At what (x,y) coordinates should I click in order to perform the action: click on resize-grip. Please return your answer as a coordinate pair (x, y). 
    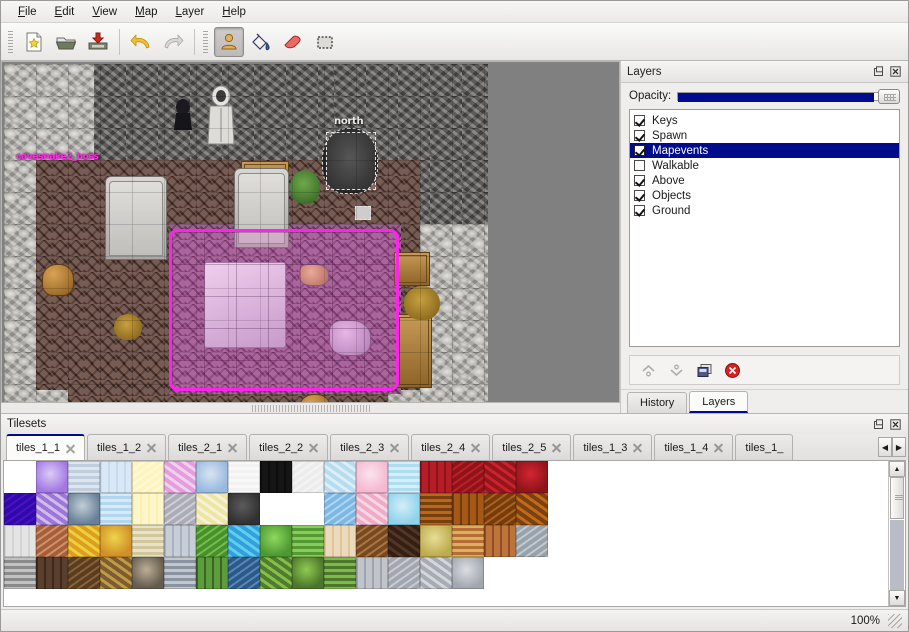
    Looking at the image, I should click on (895, 620).